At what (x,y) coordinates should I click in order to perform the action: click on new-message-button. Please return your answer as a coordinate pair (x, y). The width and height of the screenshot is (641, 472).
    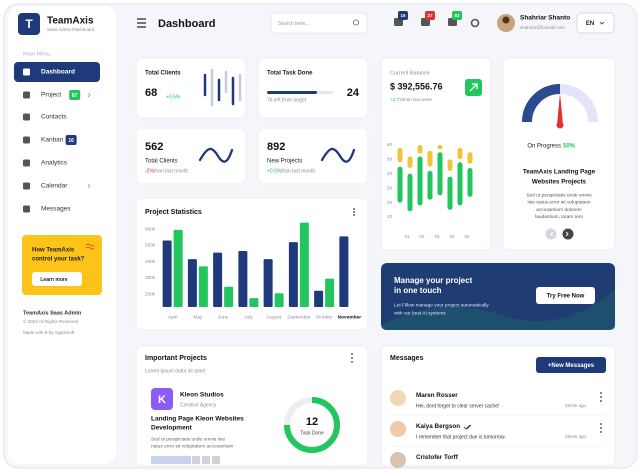
    Looking at the image, I should click on (571, 365).